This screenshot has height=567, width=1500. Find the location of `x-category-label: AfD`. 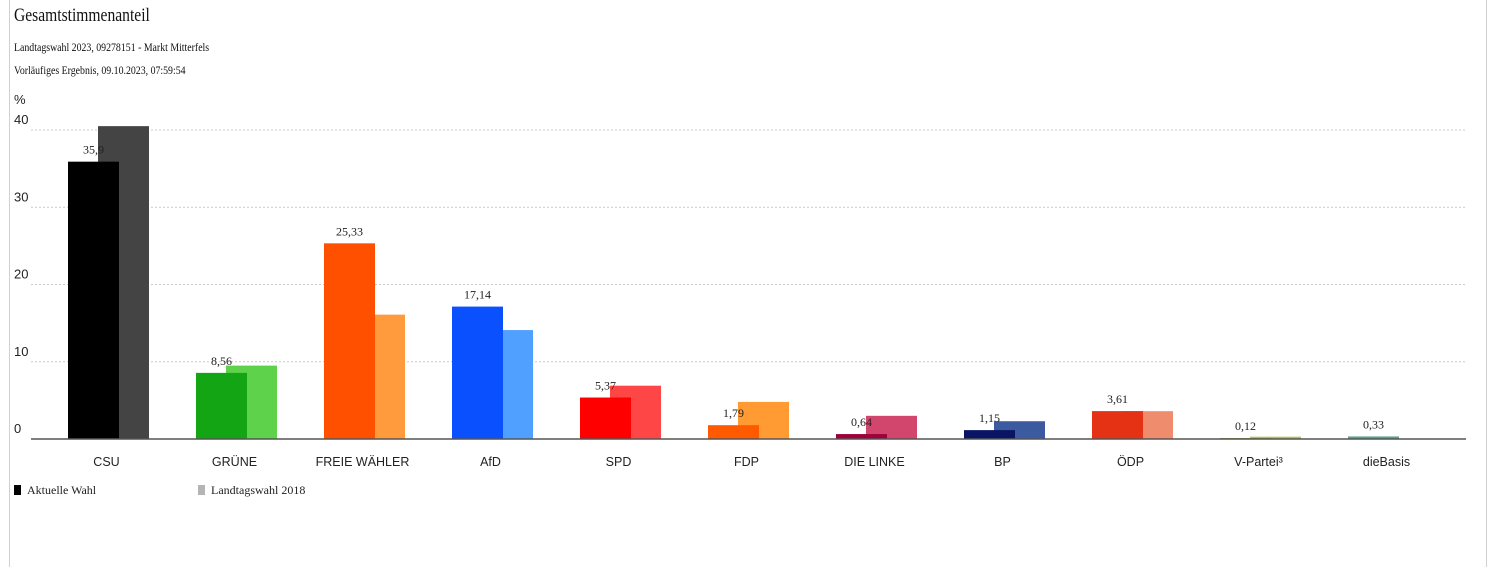

x-category-label: AfD is located at coordinates (490, 462).